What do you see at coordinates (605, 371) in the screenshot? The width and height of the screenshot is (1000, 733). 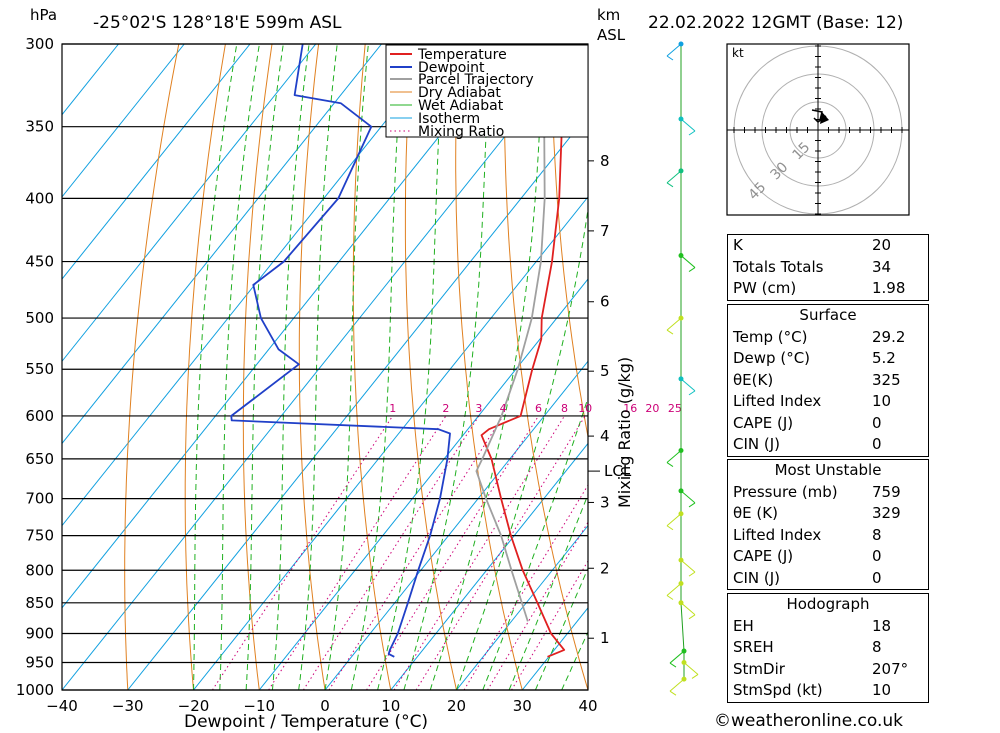 I see `km-tick-label: 5` at bounding box center [605, 371].